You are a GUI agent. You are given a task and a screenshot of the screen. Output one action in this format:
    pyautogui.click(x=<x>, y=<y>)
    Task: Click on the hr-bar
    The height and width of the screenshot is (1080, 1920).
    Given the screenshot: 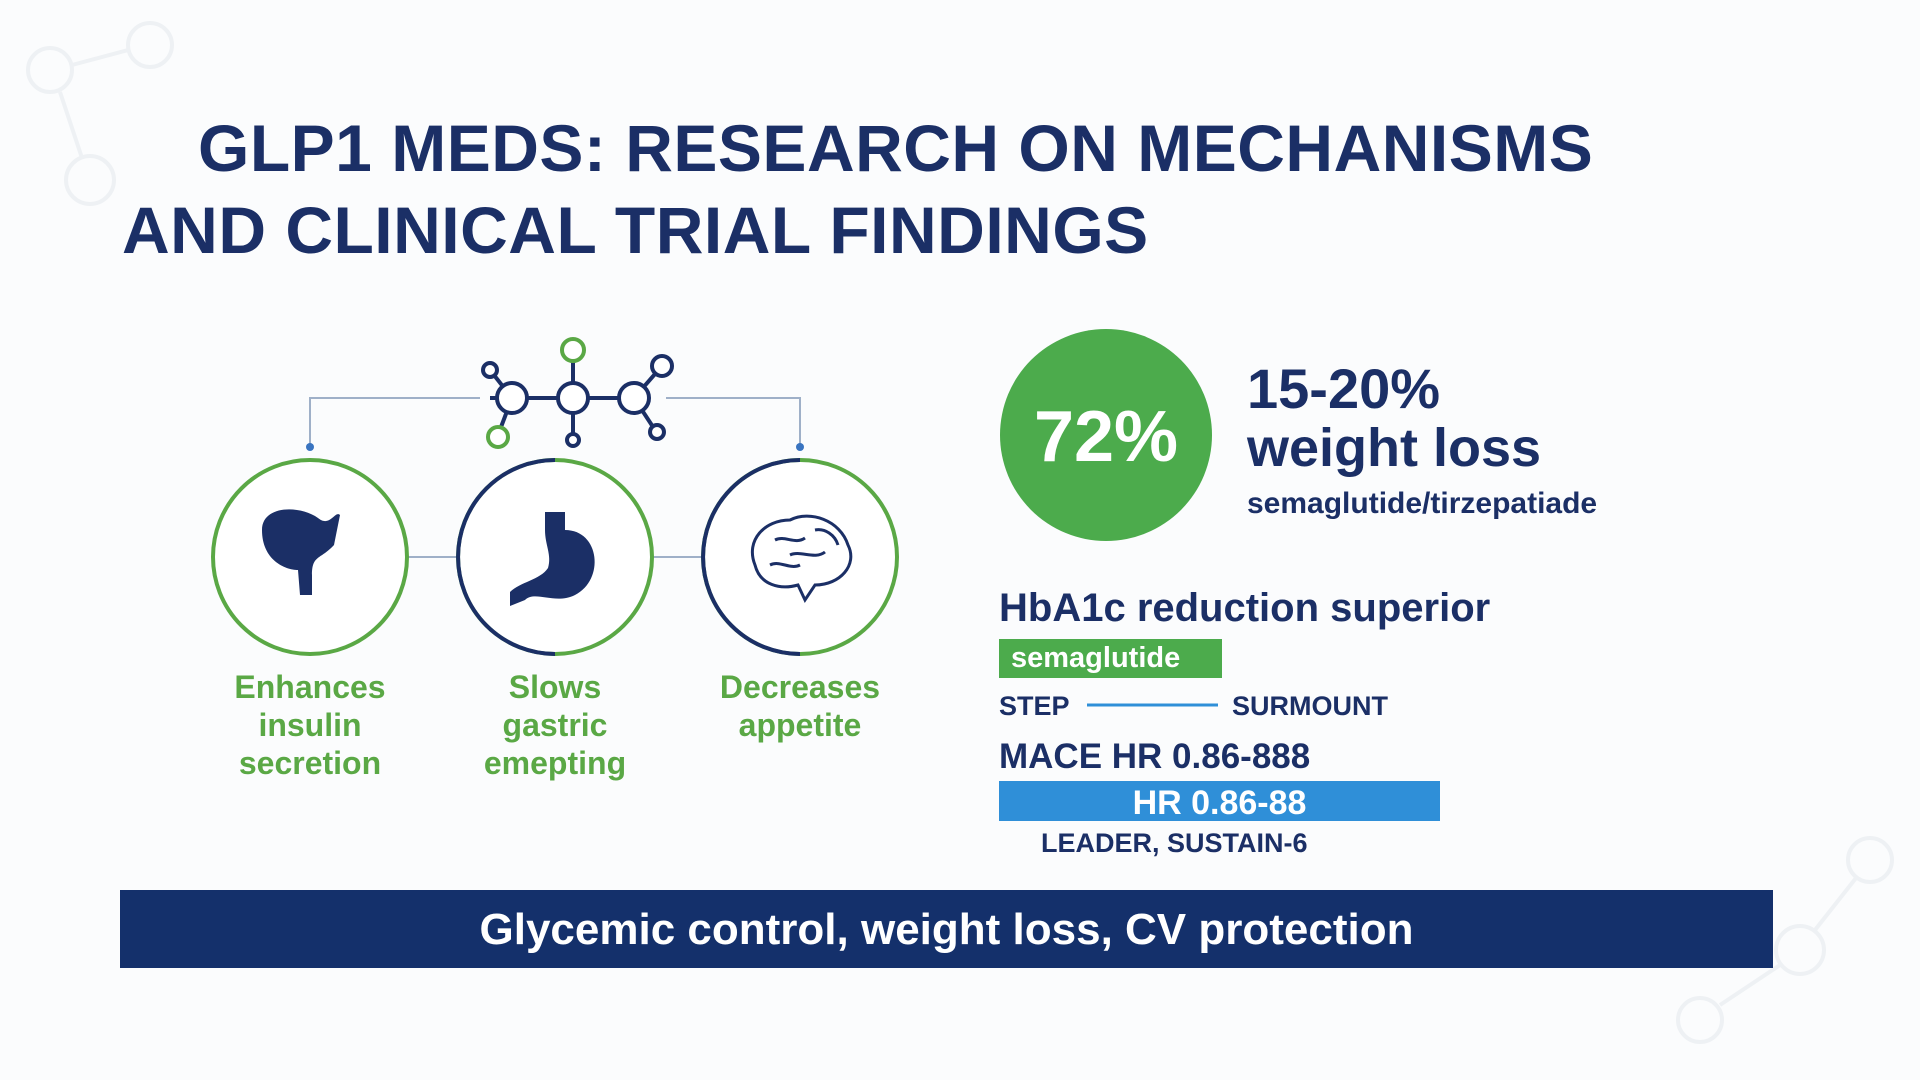 What is the action you would take?
    pyautogui.click(x=1219, y=801)
    